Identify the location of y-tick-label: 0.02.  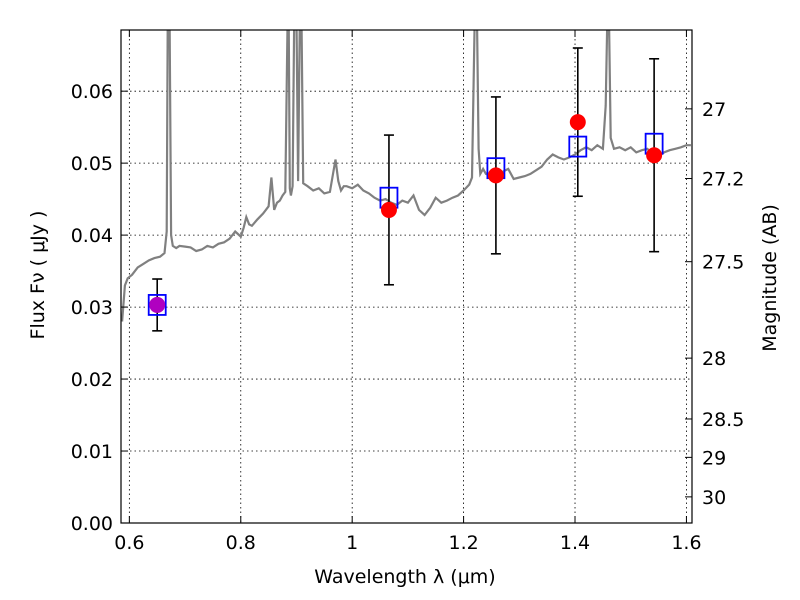
(92, 380).